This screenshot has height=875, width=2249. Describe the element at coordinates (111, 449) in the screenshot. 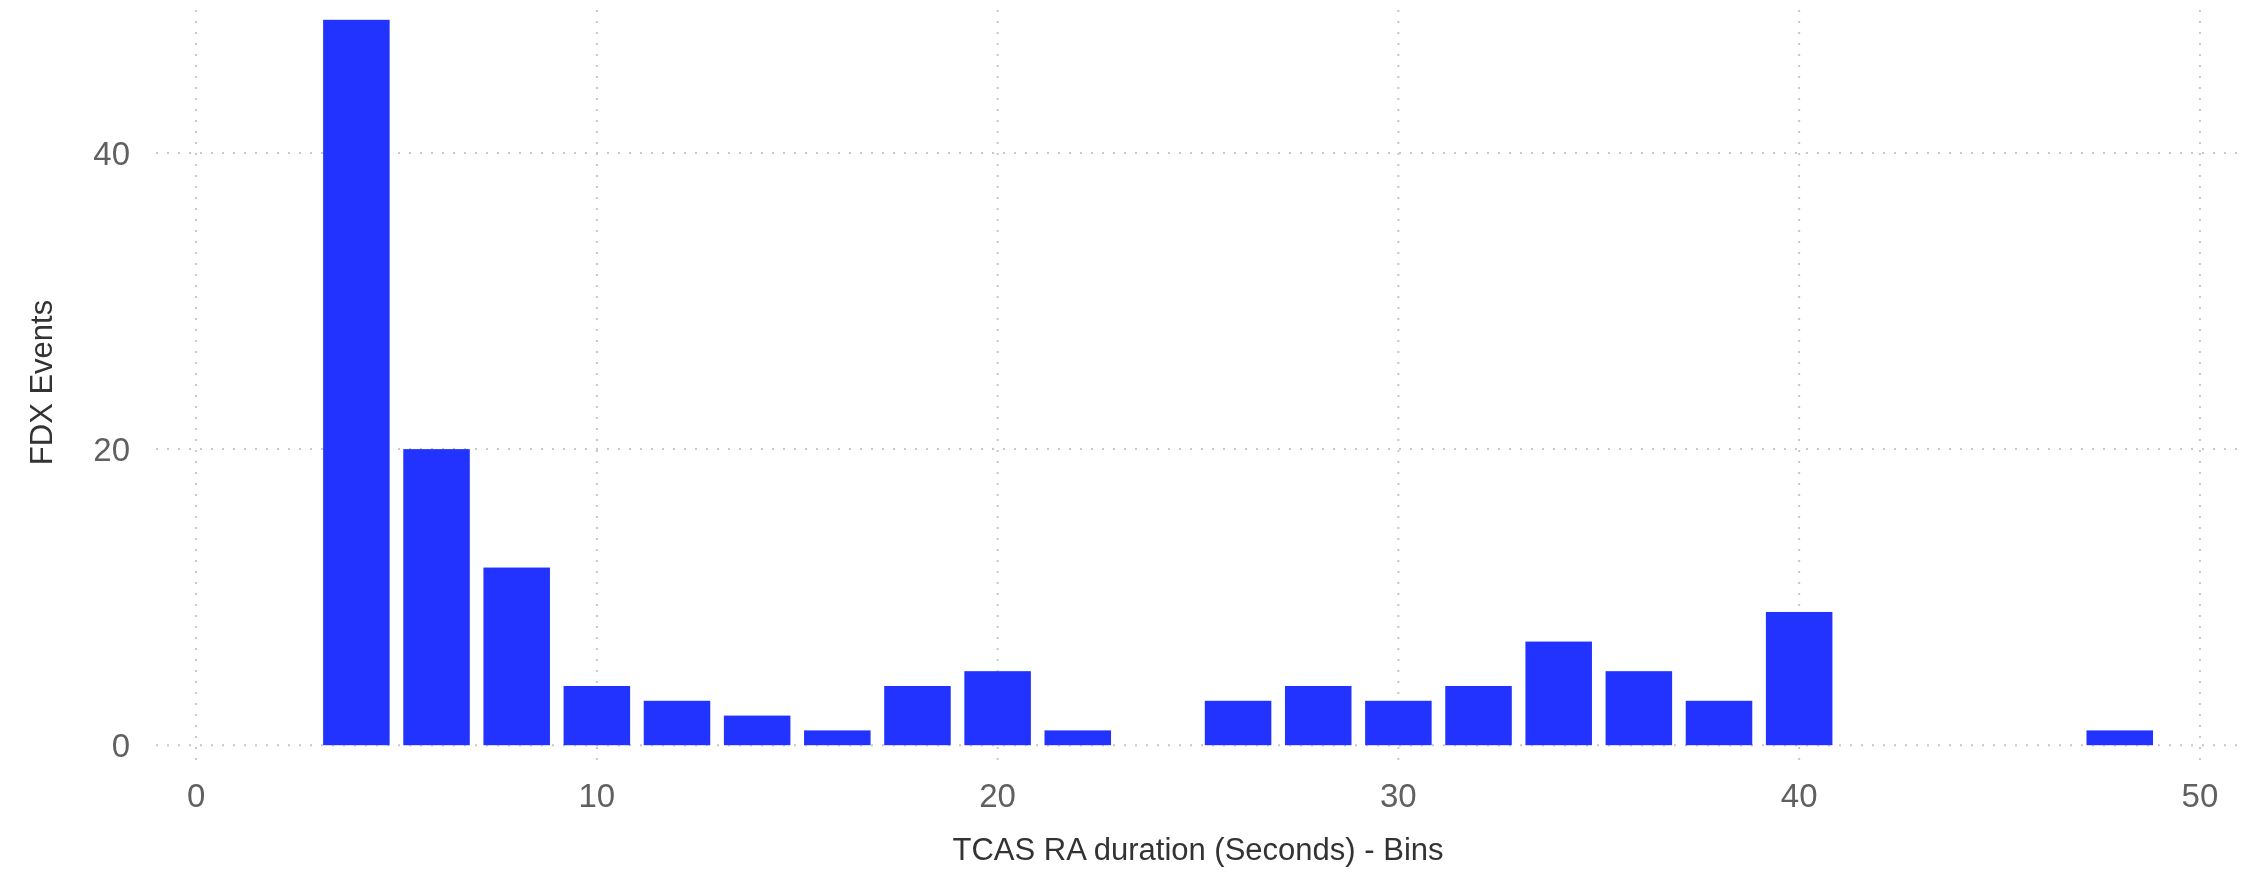

I see `y-tick-label: 20` at that location.